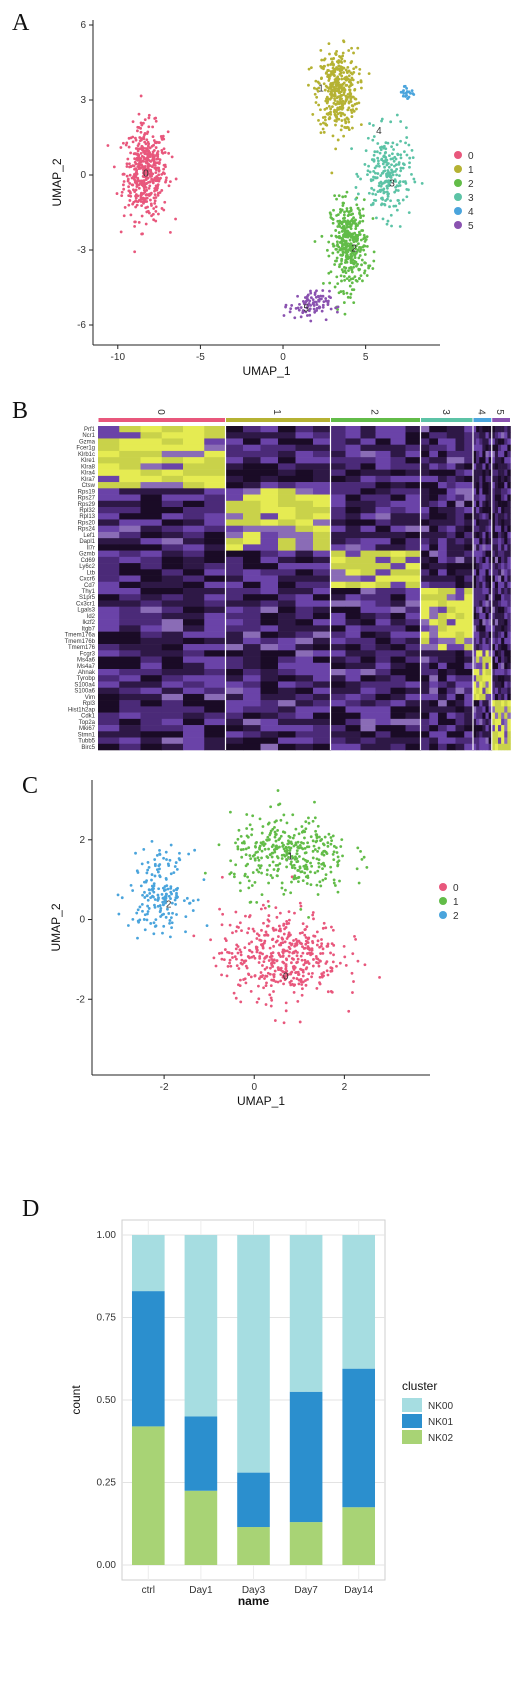 This screenshot has width=531, height=1699. I want to click on gene-label: S1pr5, so click(87, 598).